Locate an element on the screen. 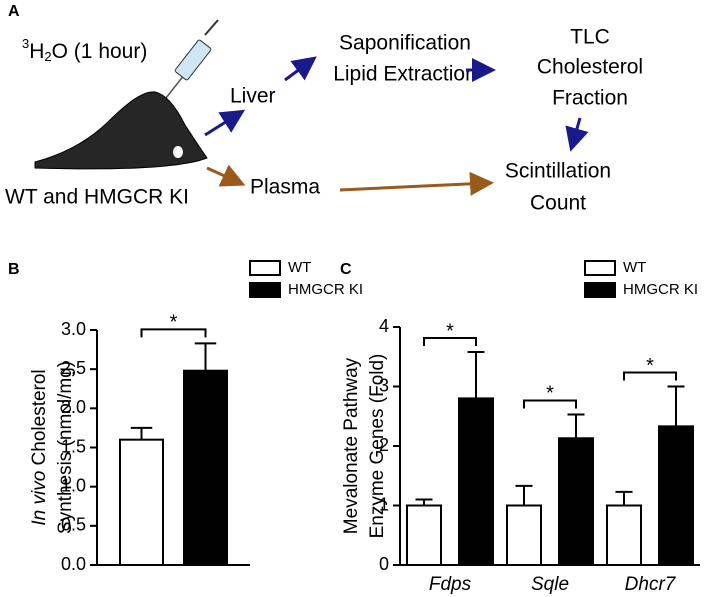  y-tick-label: 1 is located at coordinates (384, 504).